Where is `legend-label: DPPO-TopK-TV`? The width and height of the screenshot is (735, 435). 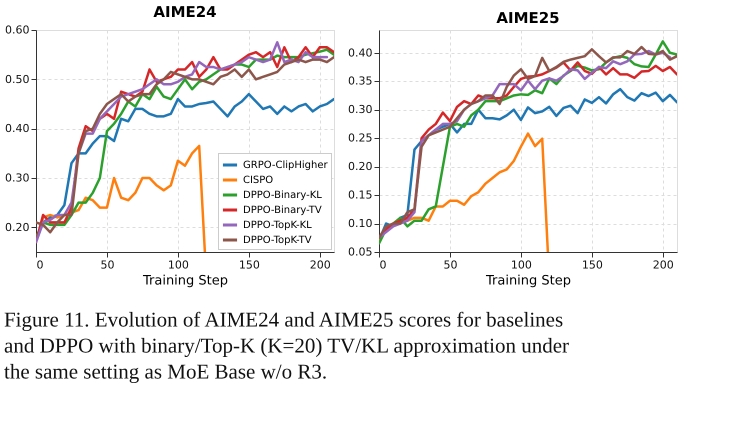
legend-label: DPPO-TopK-TV is located at coordinates (277, 240).